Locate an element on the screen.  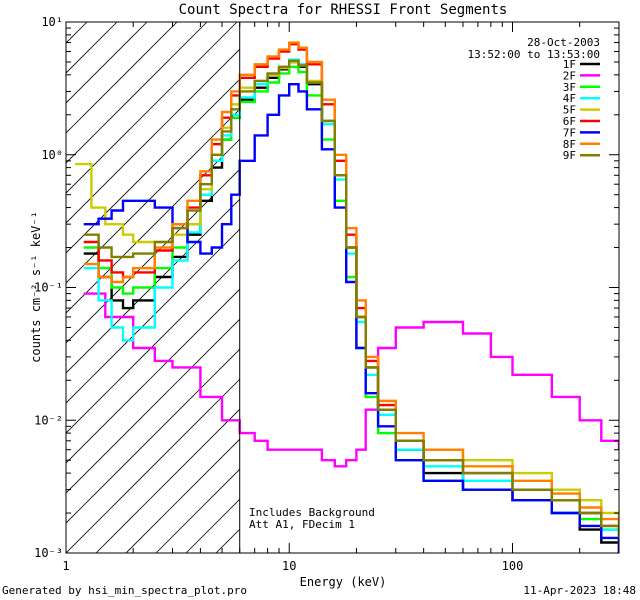
time-range-label: 13:52:00 to 13:53:00 is located at coordinates (534, 54).